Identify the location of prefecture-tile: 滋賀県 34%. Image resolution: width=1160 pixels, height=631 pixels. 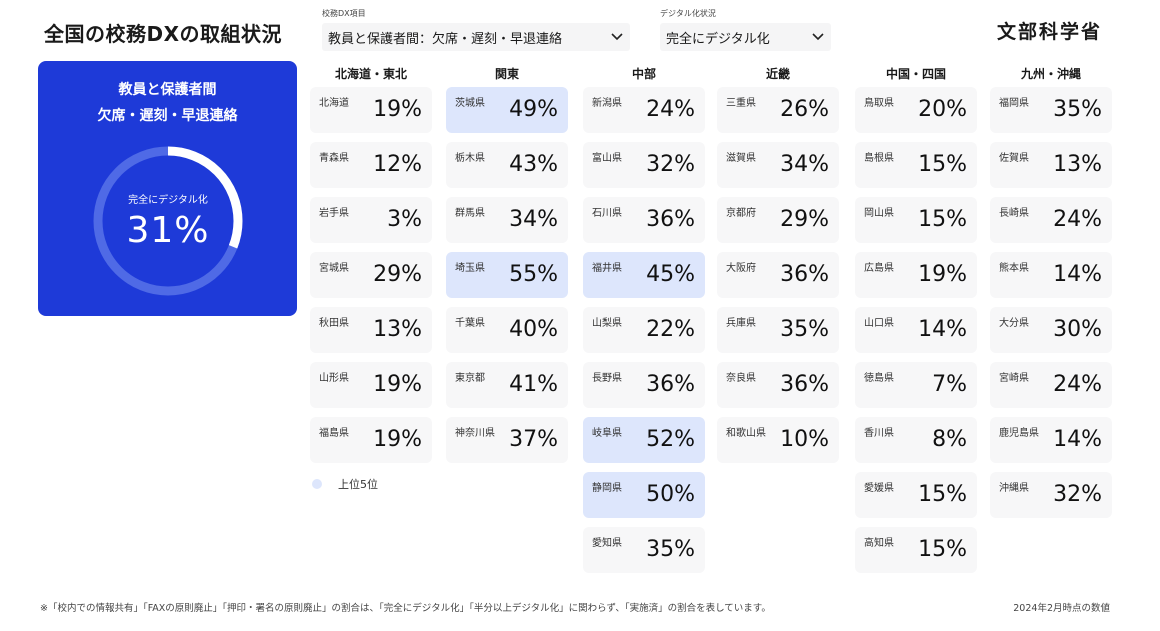
(778, 165).